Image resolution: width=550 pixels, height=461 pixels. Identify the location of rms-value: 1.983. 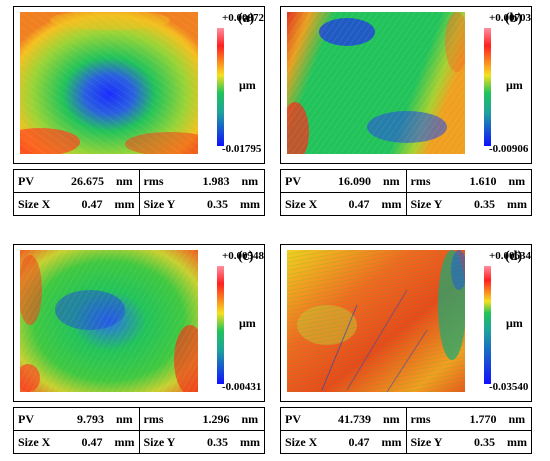
(216, 180).